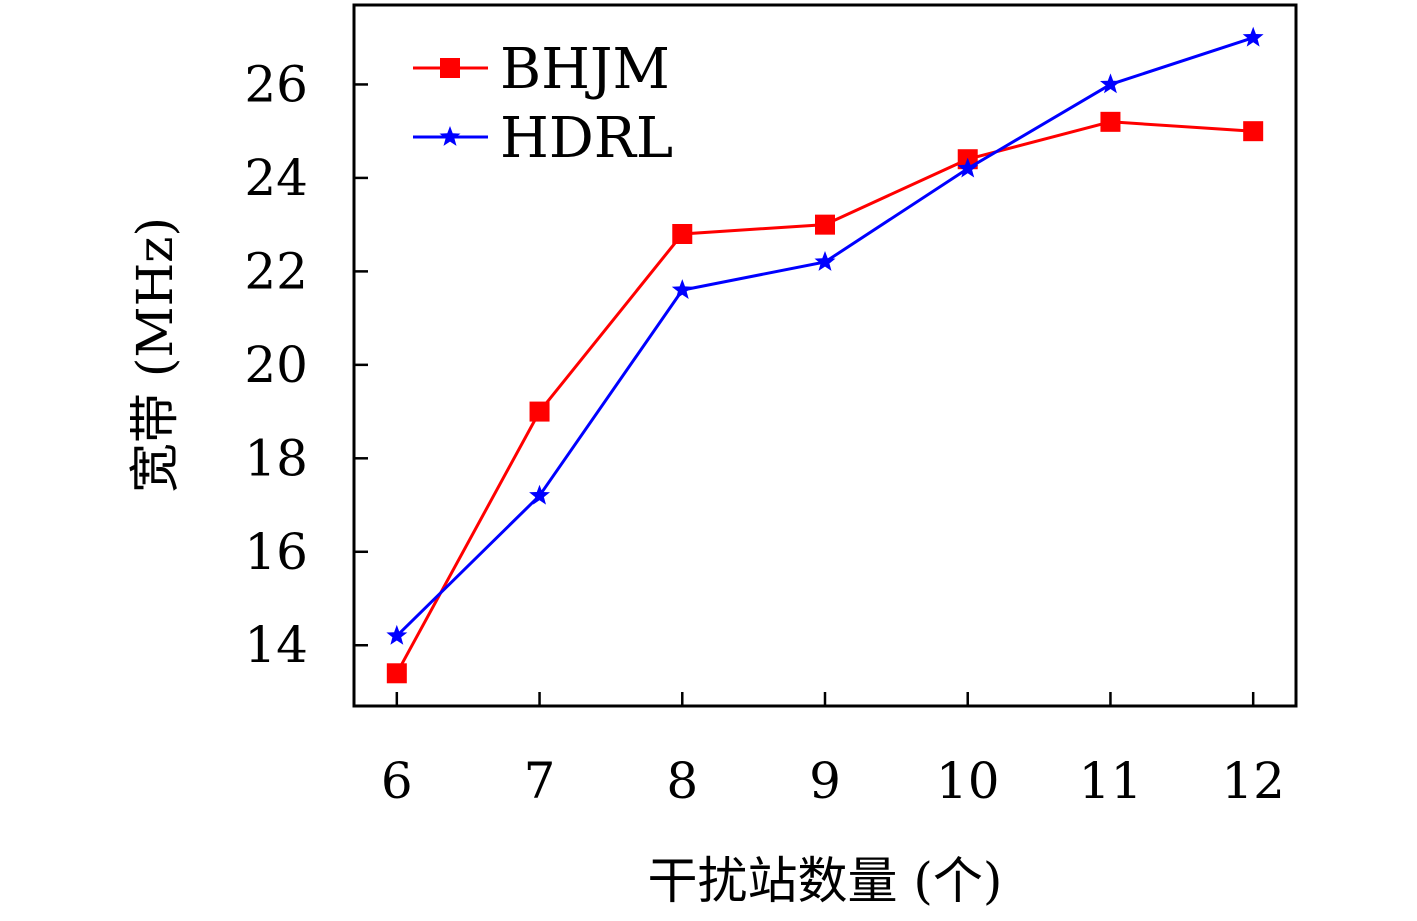  What do you see at coordinates (968, 781) in the screenshot?
I see `x-tick-label: 10` at bounding box center [968, 781].